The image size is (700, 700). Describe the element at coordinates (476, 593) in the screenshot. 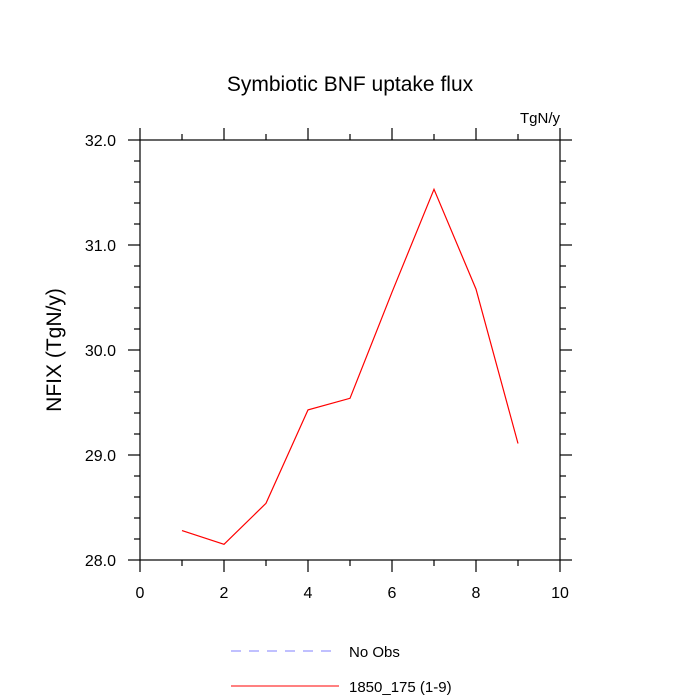

I see `x-tick-label: 8` at that location.